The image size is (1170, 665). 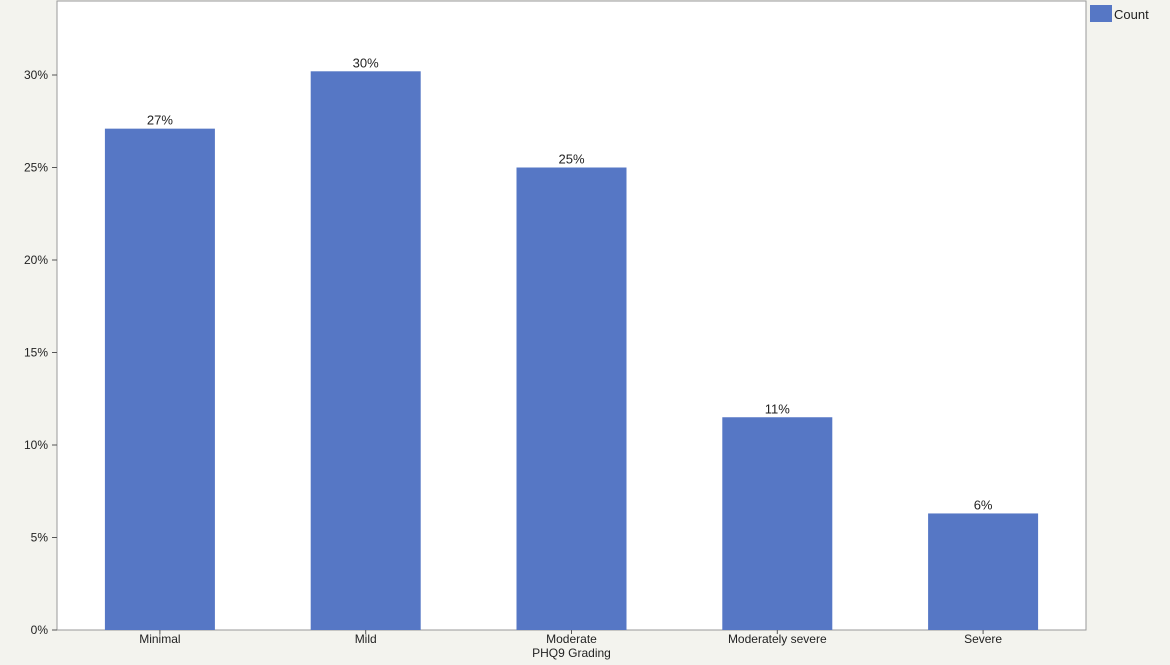 What do you see at coordinates (36, 168) in the screenshot?
I see `y-tick-label: 25%` at bounding box center [36, 168].